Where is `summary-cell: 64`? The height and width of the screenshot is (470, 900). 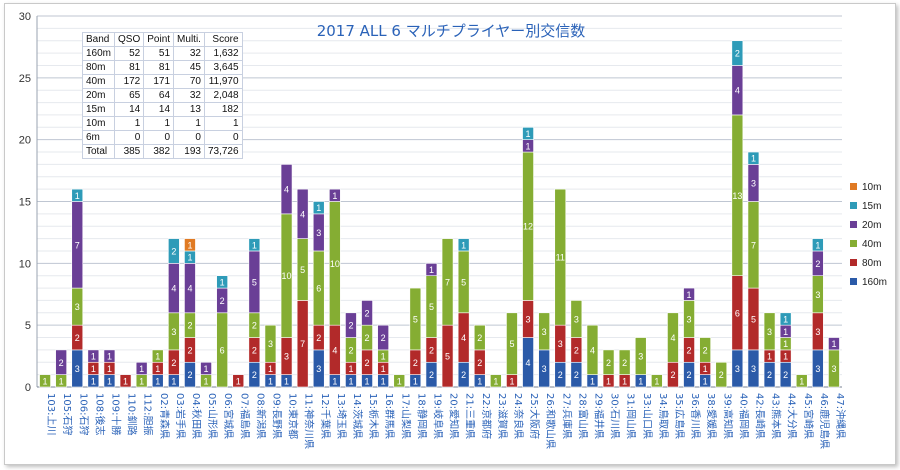 summary-cell: 64 is located at coordinates (159, 95).